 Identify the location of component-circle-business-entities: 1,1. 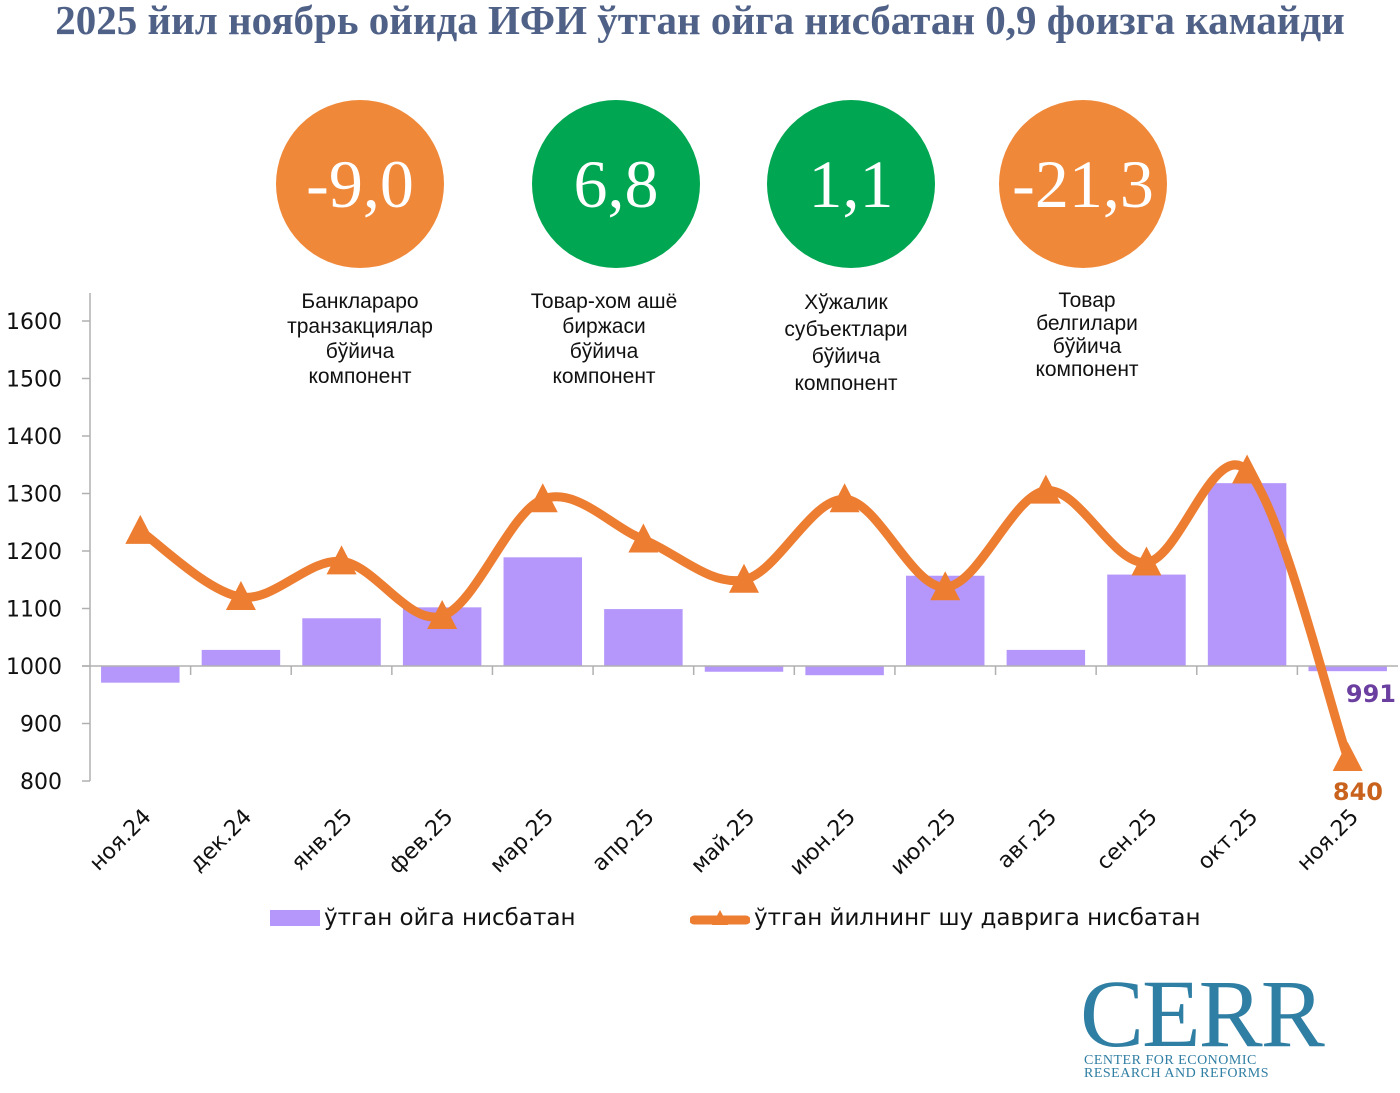
(851, 184).